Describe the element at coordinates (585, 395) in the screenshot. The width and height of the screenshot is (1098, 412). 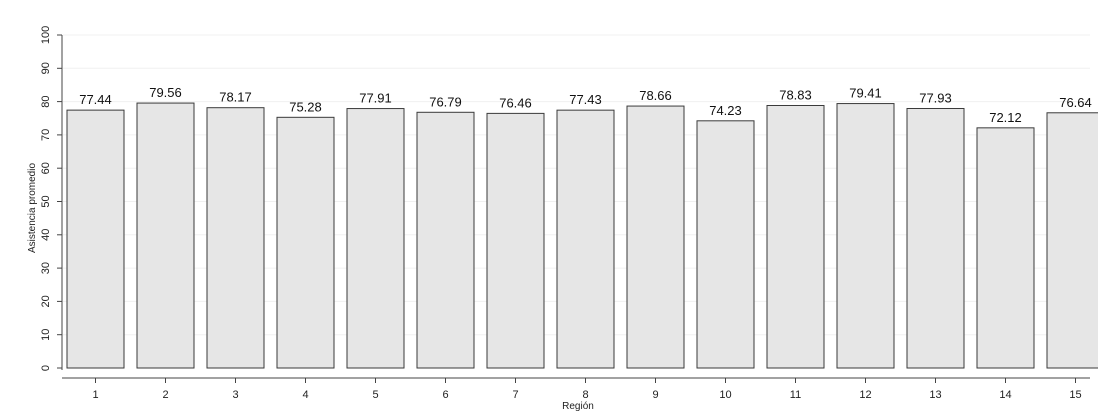
I see `x-tick-label: 8` at that location.